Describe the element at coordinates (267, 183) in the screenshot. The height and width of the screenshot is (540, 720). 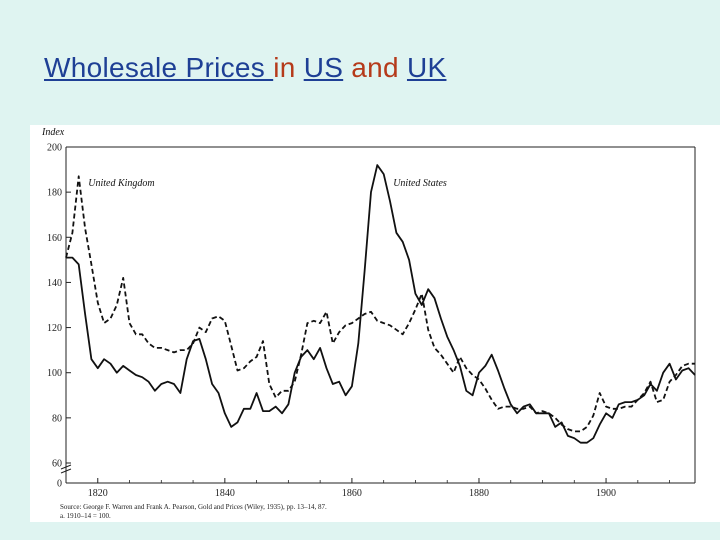
I see `series-labels: United States United Kingdom` at that location.